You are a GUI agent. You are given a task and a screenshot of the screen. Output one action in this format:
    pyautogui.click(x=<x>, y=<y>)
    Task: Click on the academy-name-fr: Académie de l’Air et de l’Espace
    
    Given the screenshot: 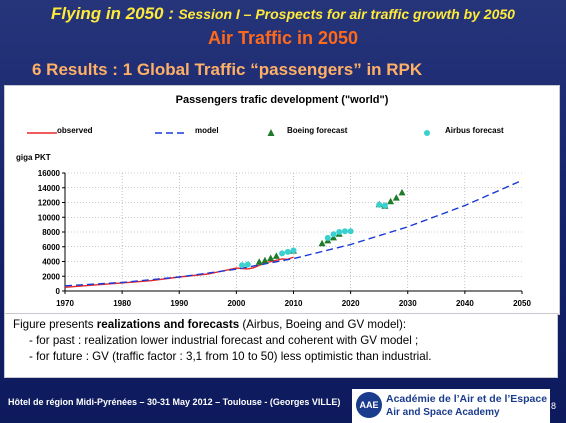 What is the action you would take?
    pyautogui.click(x=467, y=399)
    